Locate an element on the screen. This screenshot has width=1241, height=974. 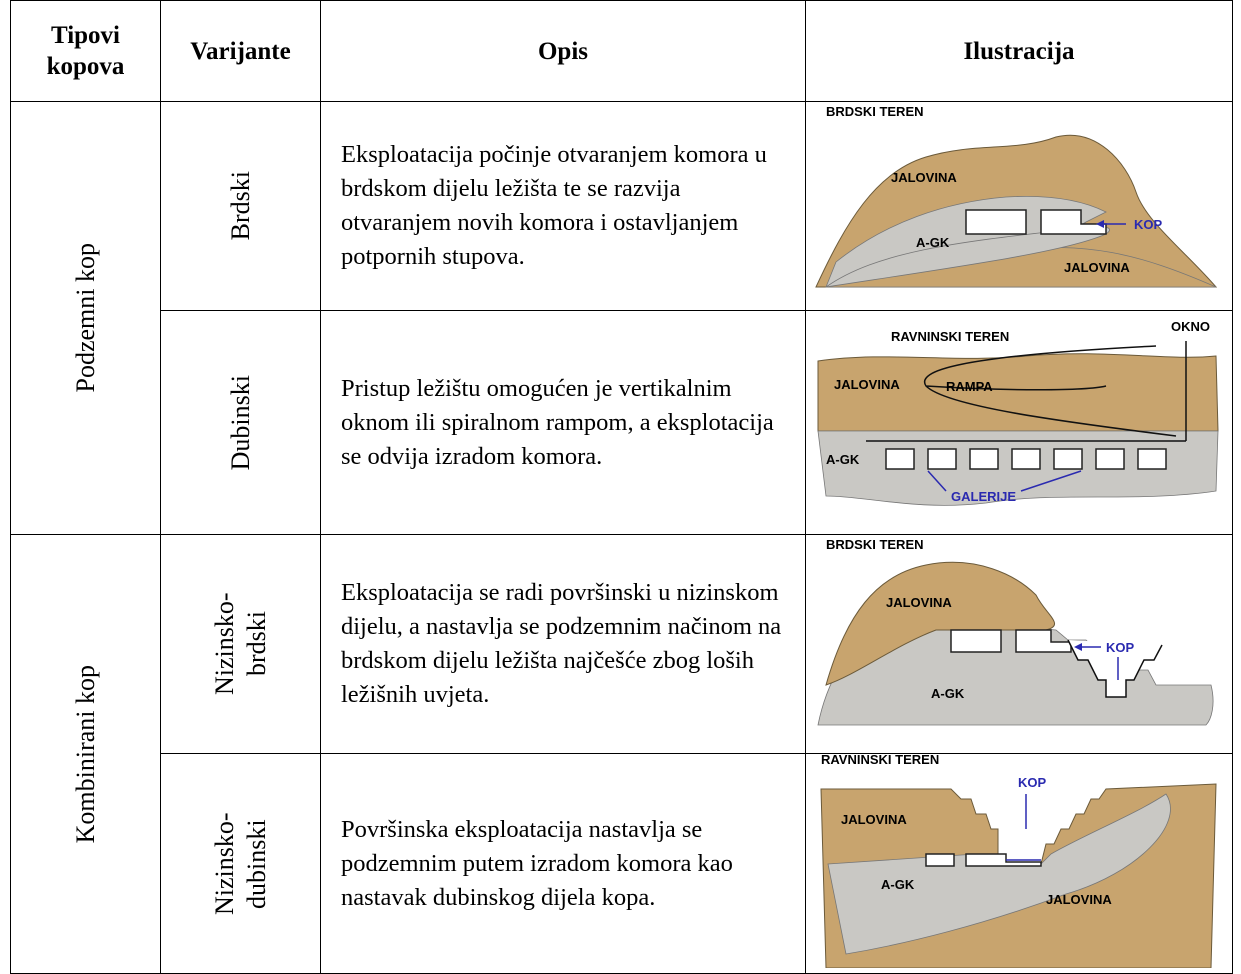
variant-cell: Dubinski is located at coordinates (240, 422).